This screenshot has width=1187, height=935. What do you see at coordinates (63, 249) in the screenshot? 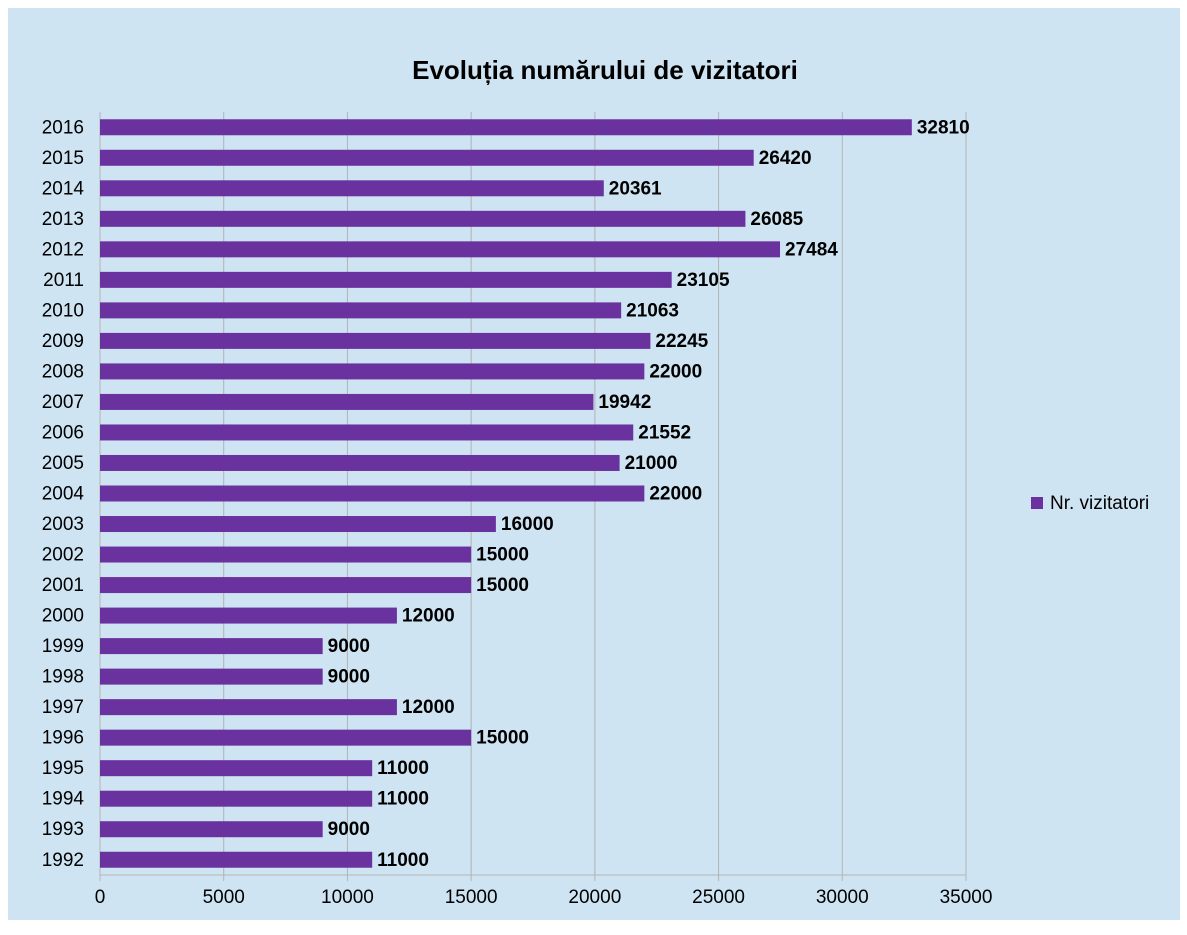
I see `y-tick-label: 2012` at bounding box center [63, 249].